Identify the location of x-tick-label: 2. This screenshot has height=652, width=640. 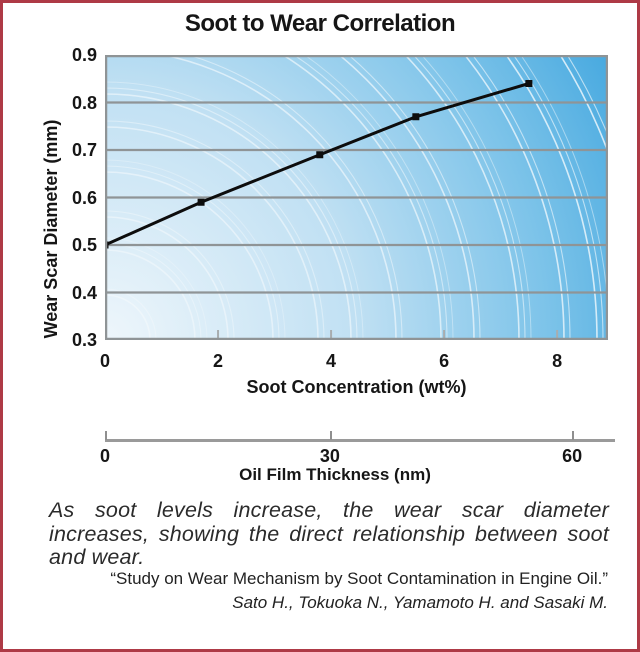
(218, 361).